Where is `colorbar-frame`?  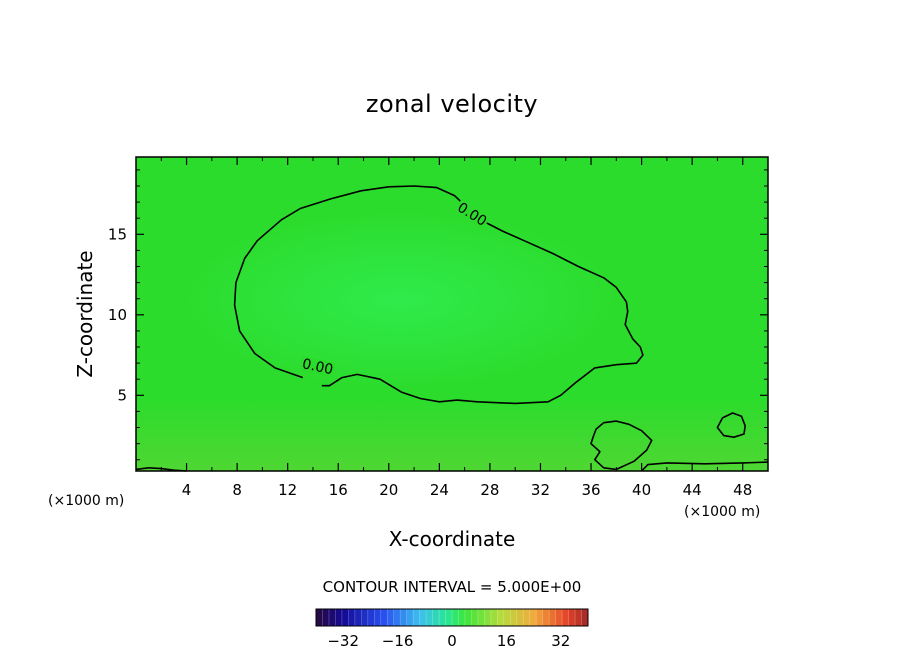
colorbar-frame is located at coordinates (452, 617).